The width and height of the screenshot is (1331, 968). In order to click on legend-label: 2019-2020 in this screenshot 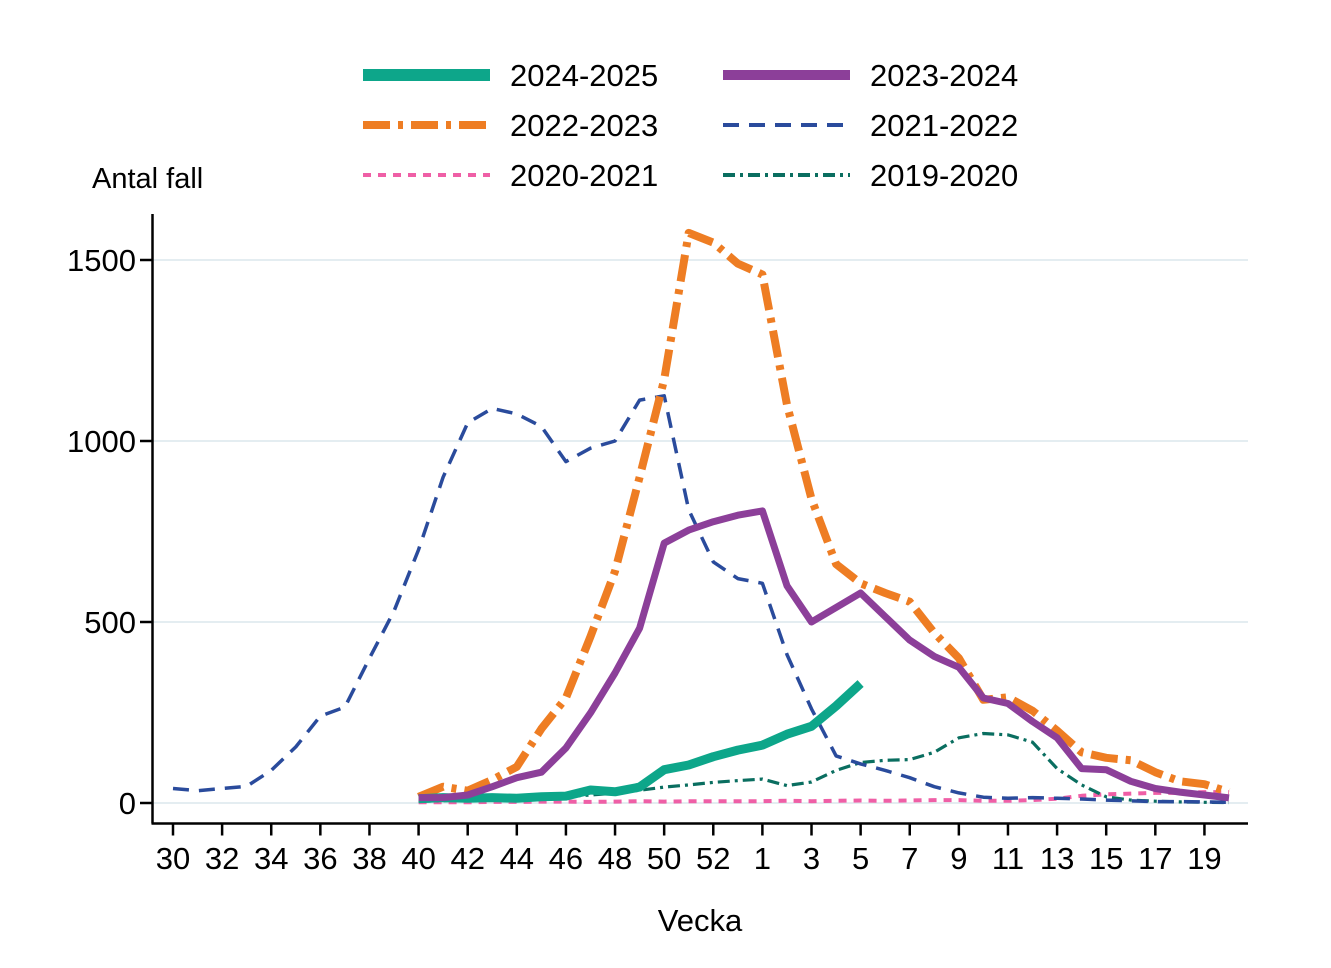, I will do `click(944, 175)`.